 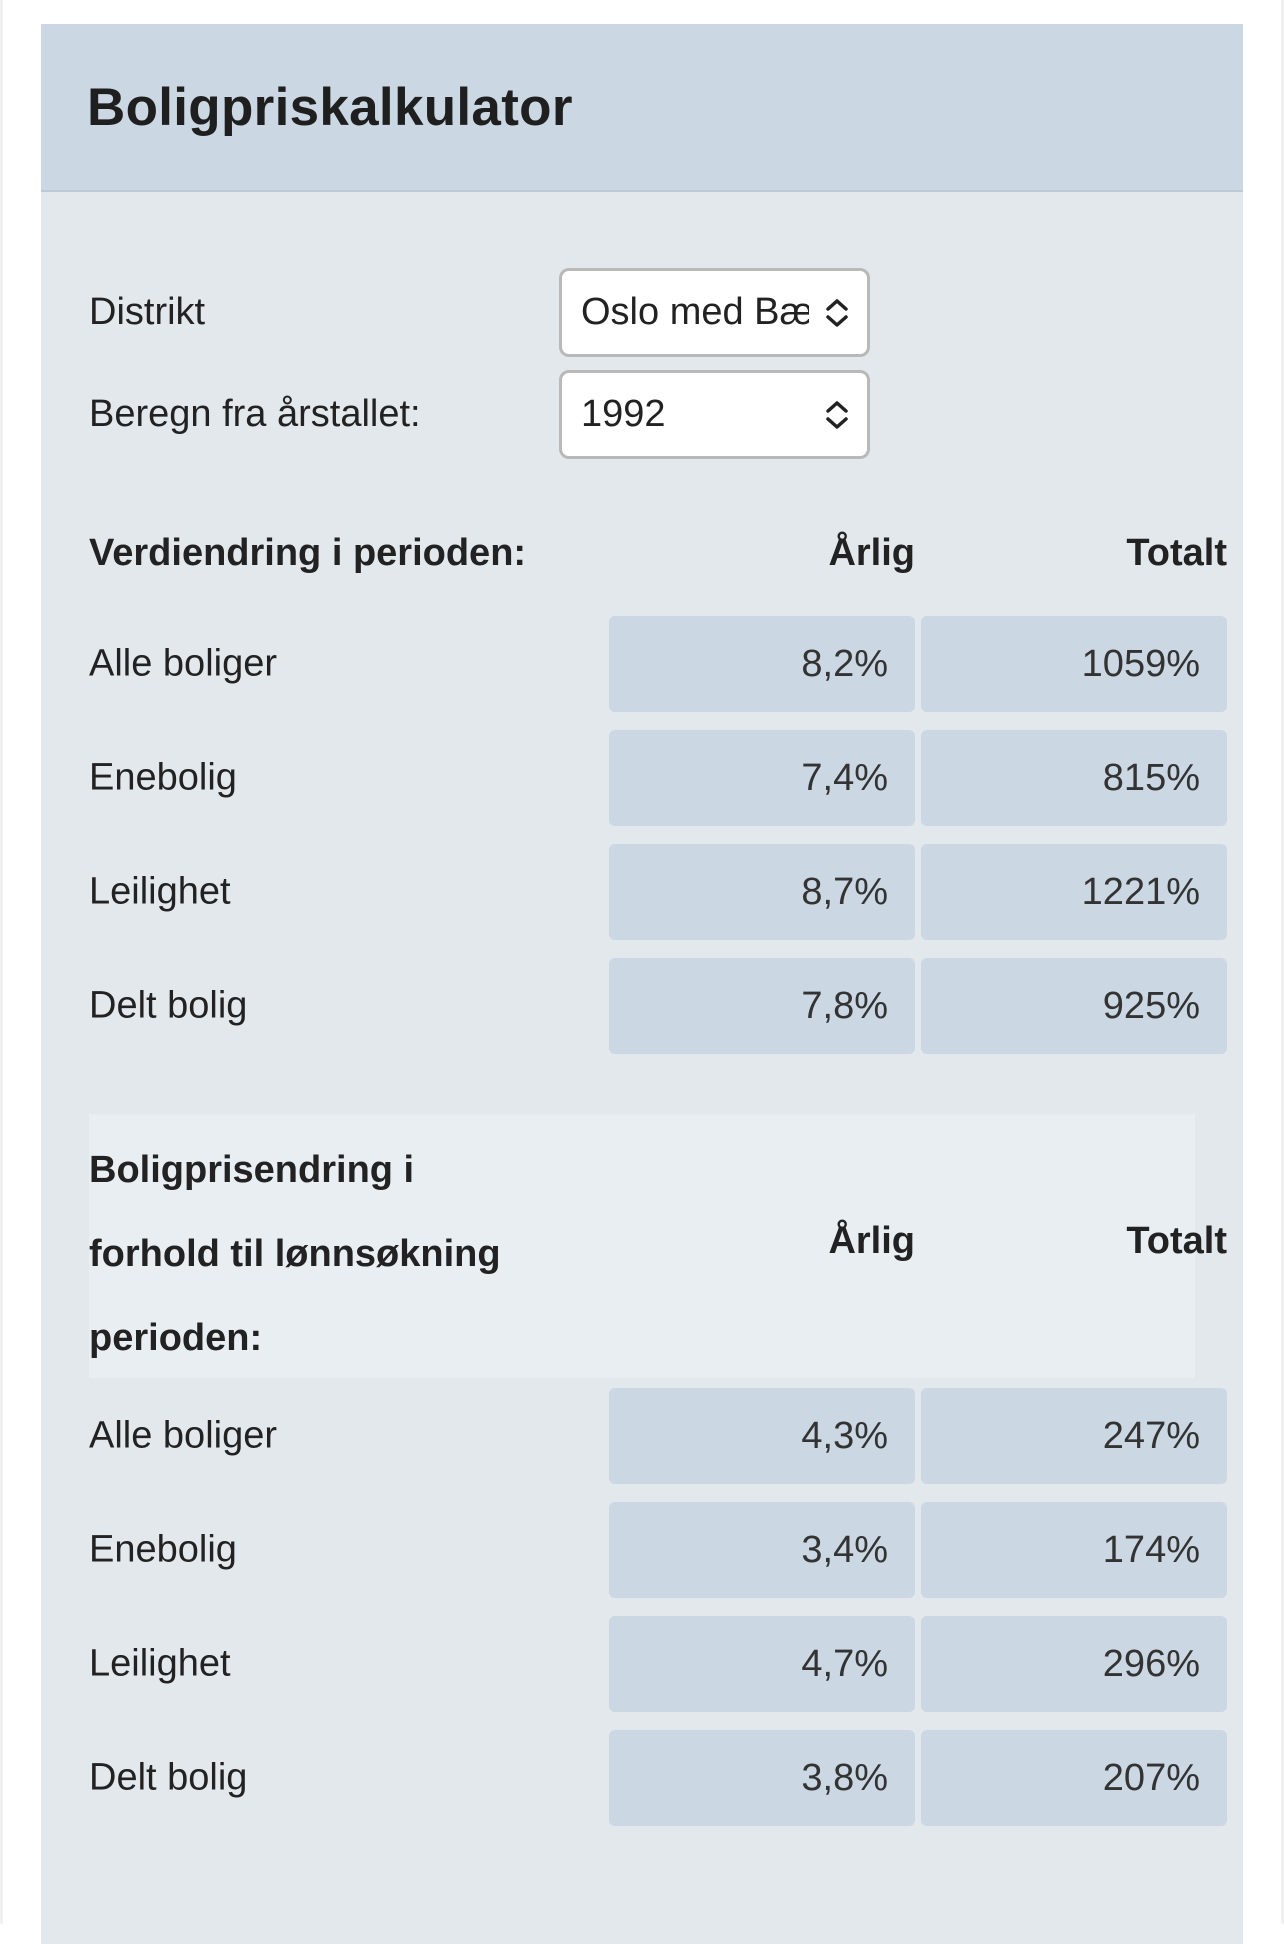 What do you see at coordinates (307, 553) in the screenshot?
I see `section1-title: Verdiendring i perioden:` at bounding box center [307, 553].